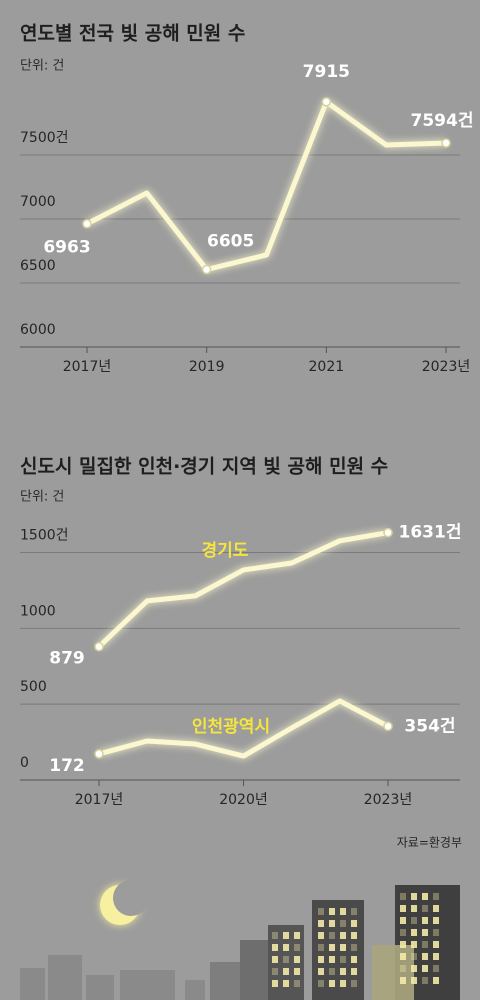 This screenshot has width=480, height=1000. Describe the element at coordinates (38, 266) in the screenshot. I see `y-tick-label: 6500` at that location.